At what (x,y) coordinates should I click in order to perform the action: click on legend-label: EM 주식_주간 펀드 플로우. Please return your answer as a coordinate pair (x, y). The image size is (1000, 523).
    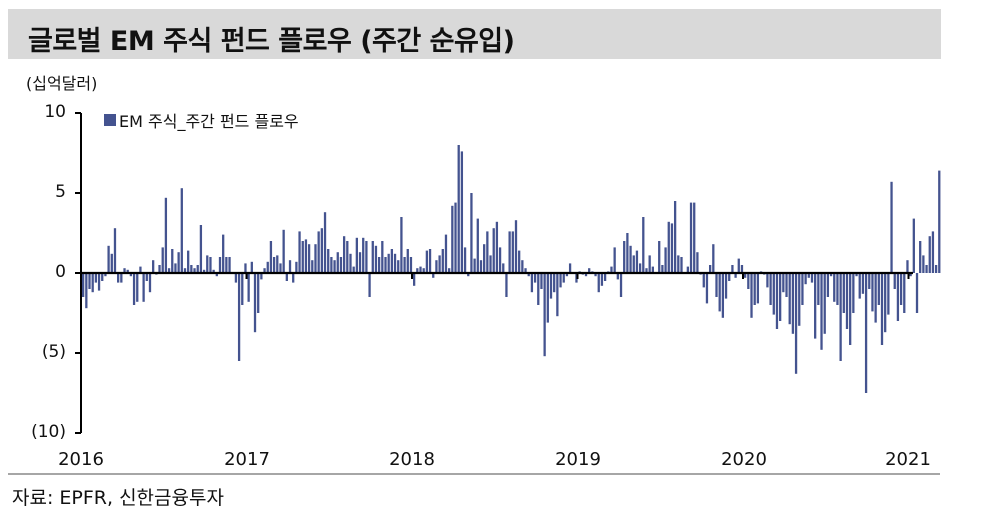
    Looking at the image, I should click on (209, 121).